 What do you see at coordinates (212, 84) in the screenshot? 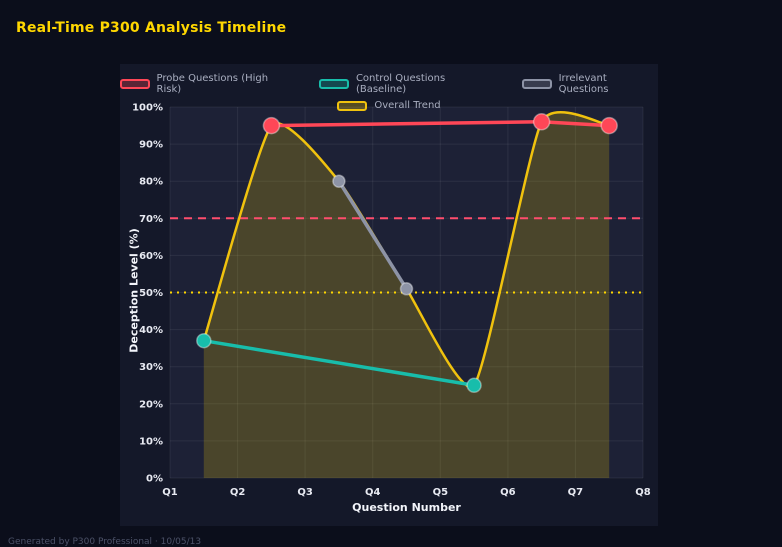
I see `probe-legend-label: Probe Questions (High Risk)` at bounding box center [212, 84].